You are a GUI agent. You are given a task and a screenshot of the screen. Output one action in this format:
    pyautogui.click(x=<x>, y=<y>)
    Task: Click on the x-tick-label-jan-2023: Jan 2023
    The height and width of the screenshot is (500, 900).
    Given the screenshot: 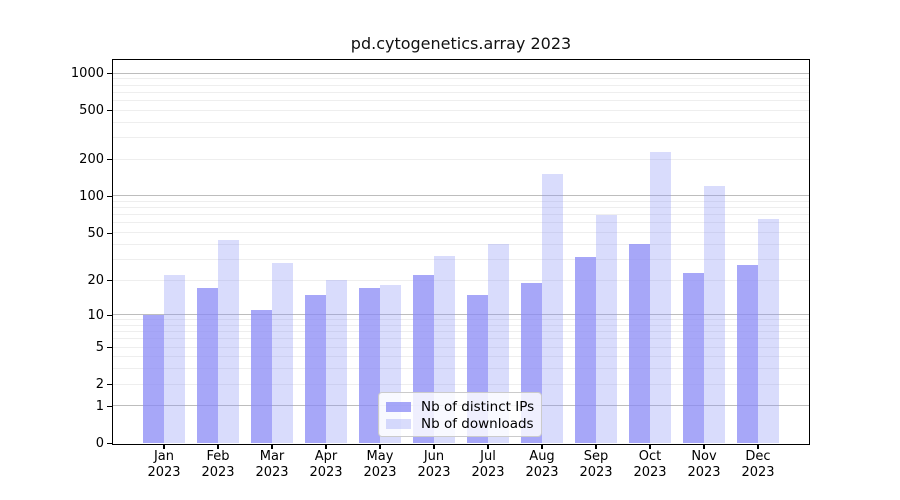 What is the action you would take?
    pyautogui.click(x=164, y=464)
    